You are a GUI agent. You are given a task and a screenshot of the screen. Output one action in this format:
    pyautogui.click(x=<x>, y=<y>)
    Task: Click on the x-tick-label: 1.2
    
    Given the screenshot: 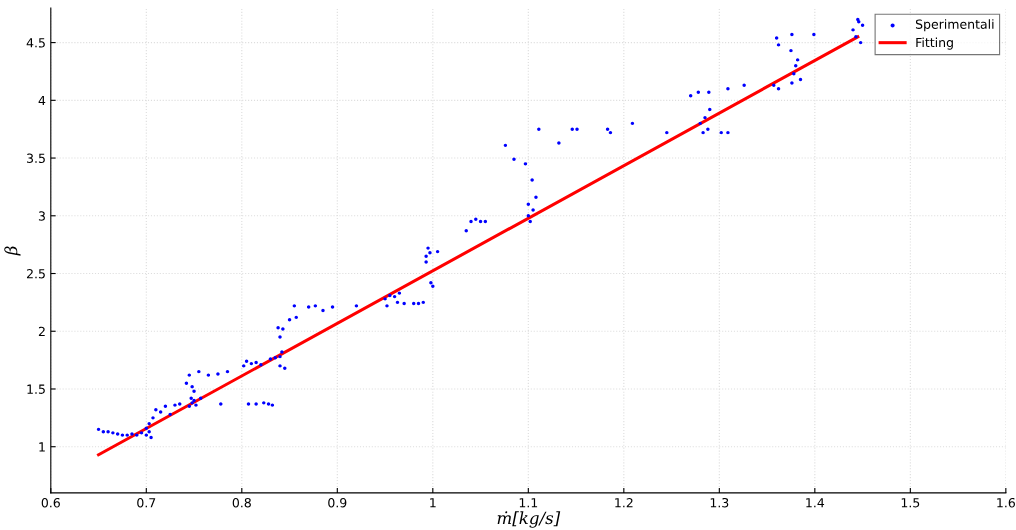 What is the action you would take?
    pyautogui.click(x=624, y=502)
    